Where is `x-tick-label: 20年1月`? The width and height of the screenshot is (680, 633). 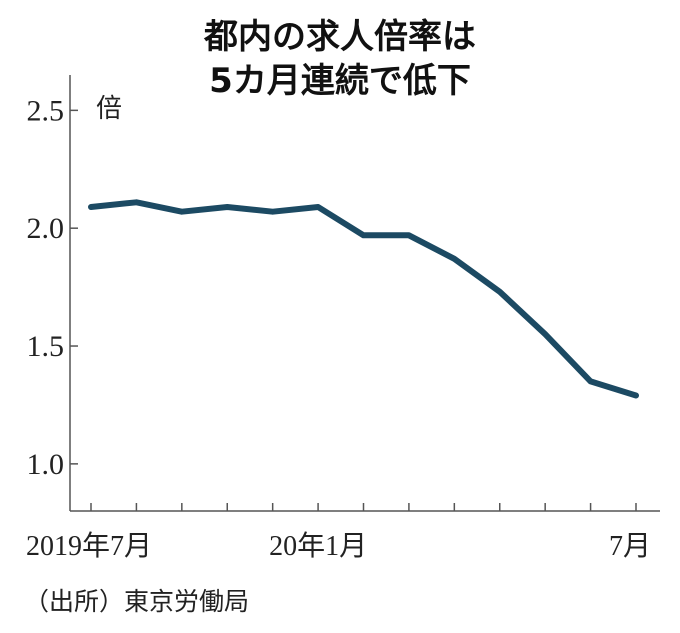 x-tick-label: 20年1月 is located at coordinates (318, 546).